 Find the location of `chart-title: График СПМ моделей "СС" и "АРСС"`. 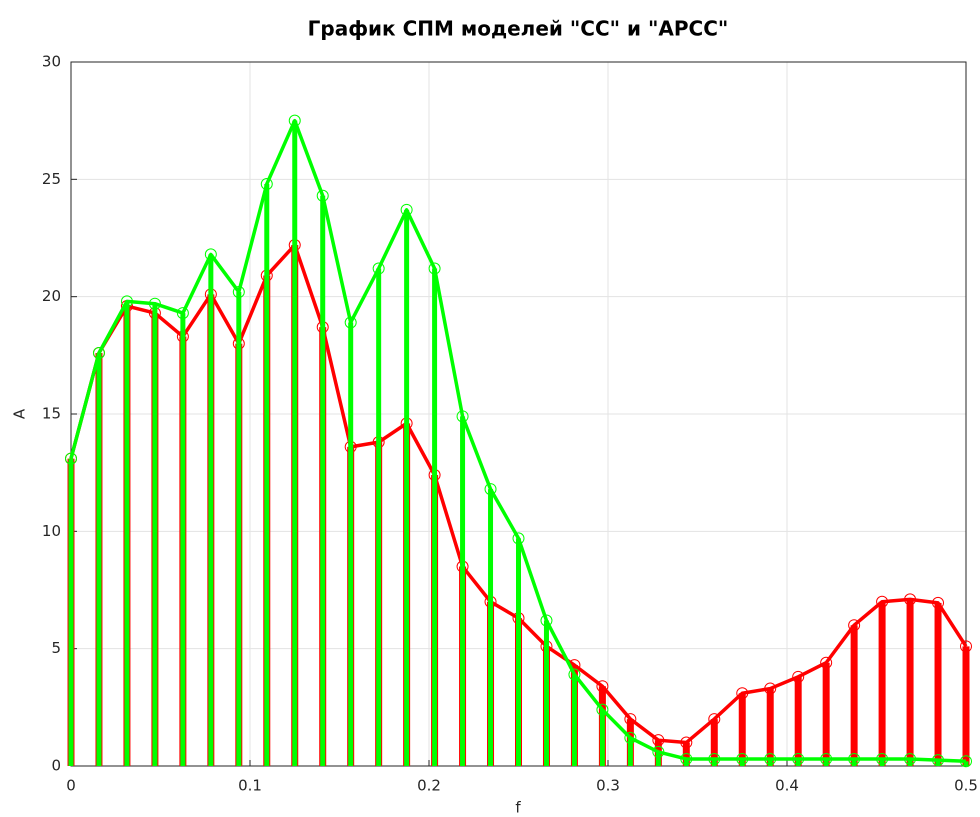

chart-title: График СПМ моделей "СС" и "АРСС" is located at coordinates (518, 29).